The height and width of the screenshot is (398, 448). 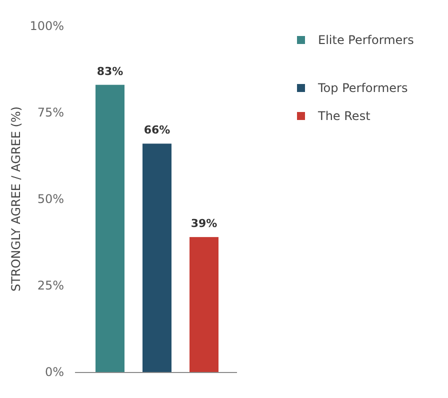 What do you see at coordinates (204, 223) in the screenshot?
I see `data-label: 39%` at bounding box center [204, 223].